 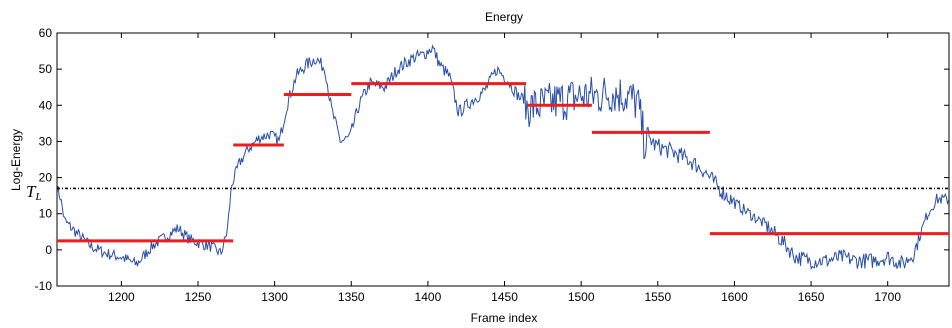 I want to click on x-tick-label-1250: 1250, so click(x=198, y=297).